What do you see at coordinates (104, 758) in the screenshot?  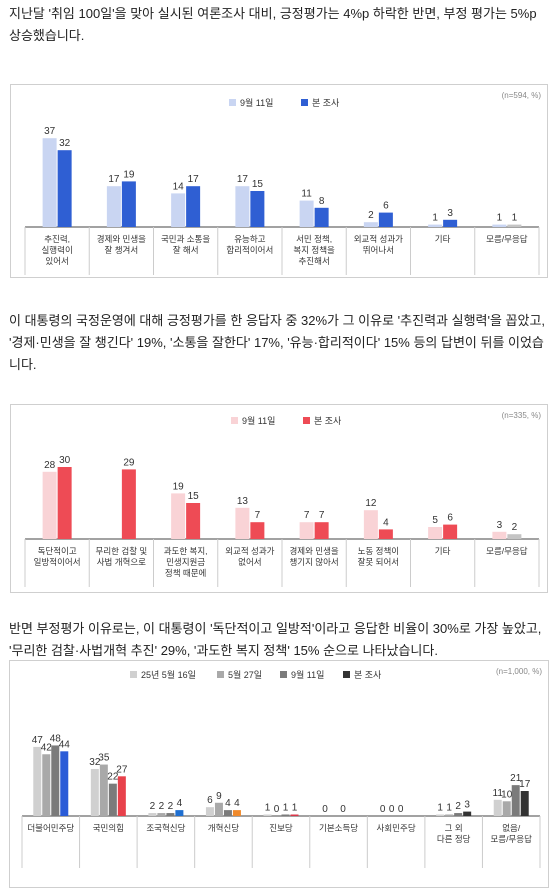 I see `data-label: 35` at bounding box center [104, 758].